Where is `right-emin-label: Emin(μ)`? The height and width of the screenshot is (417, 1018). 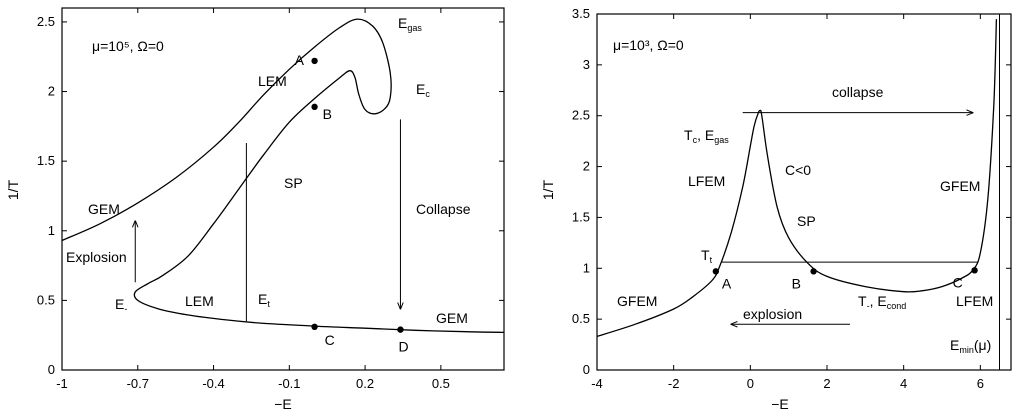 right-emin-label: Emin(μ) is located at coordinates (970, 346).